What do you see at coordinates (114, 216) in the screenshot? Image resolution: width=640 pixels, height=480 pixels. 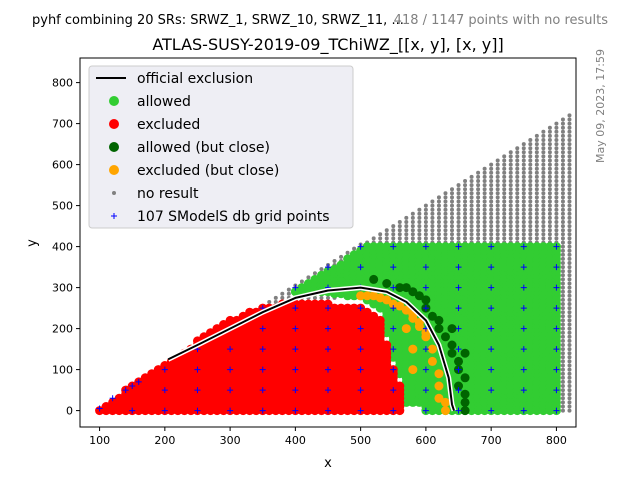 I see `legend-plus-marker` at bounding box center [114, 216].